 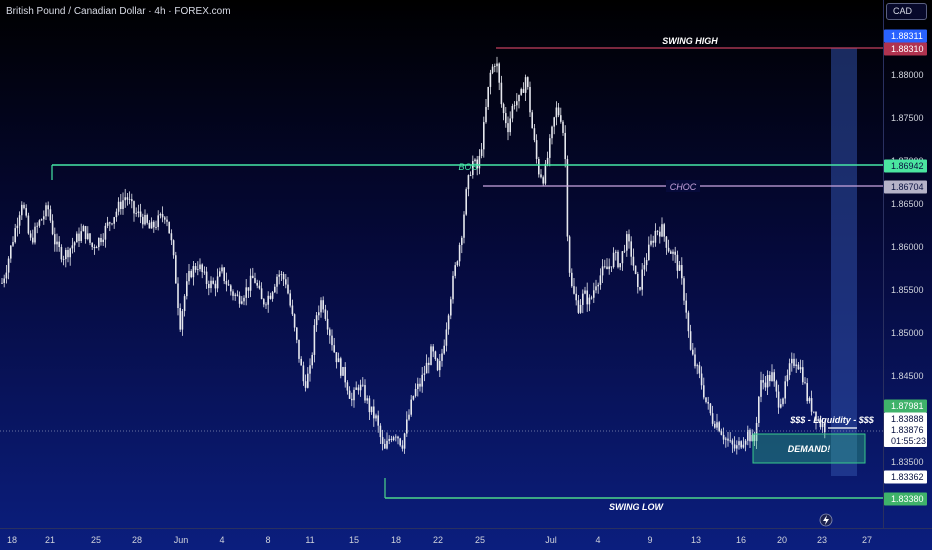 What do you see at coordinates (221, 540) in the screenshot?
I see `time-tick-label: 4` at bounding box center [221, 540].